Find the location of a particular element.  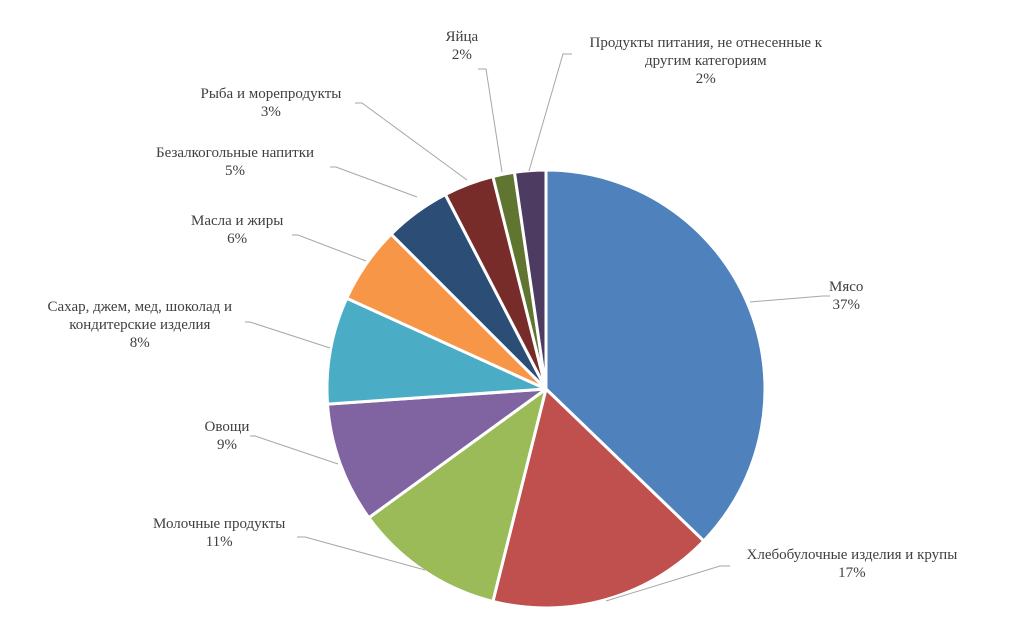

data-label-text: Продукты питания, не отнесенные к is located at coordinates (706, 43).